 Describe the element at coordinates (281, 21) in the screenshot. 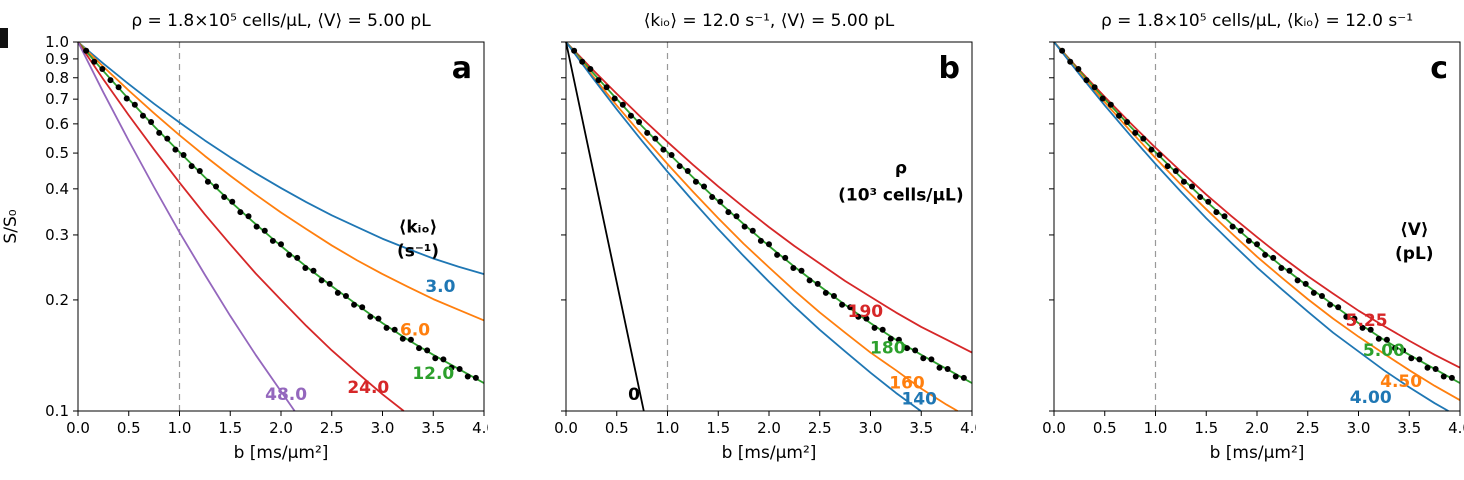

I see `panel-title: ρ = 1.8×10⁵ cells/μL, ⟨V⟩ = 5.00 pL` at that location.